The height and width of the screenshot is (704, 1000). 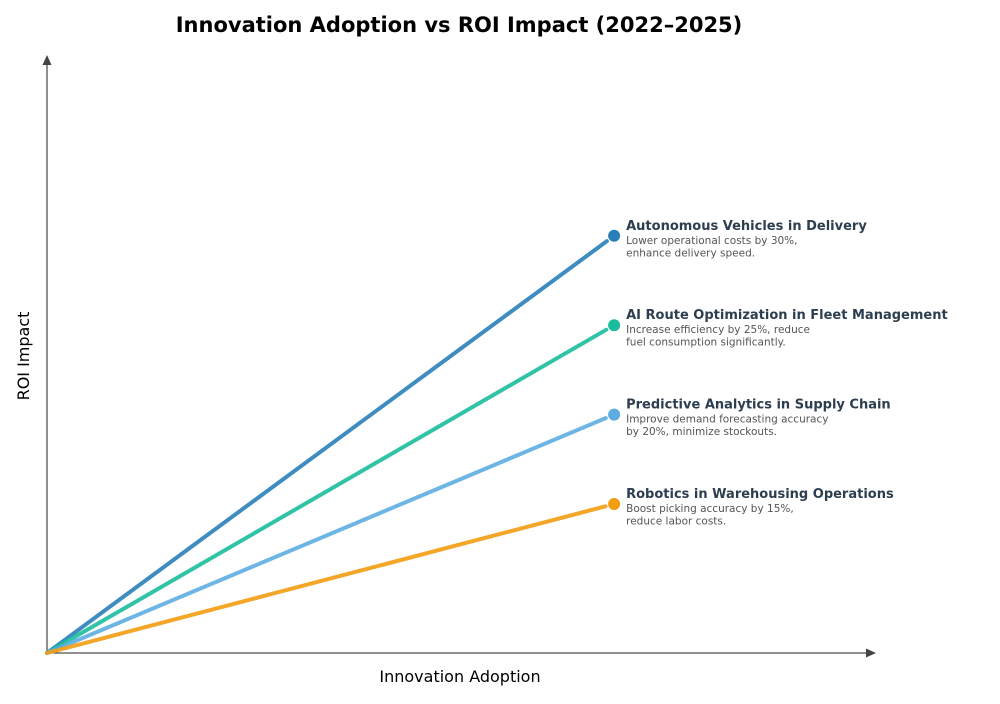 What do you see at coordinates (746, 226) in the screenshot?
I see `series-label: Autonomous Vehicles in Delivery` at bounding box center [746, 226].